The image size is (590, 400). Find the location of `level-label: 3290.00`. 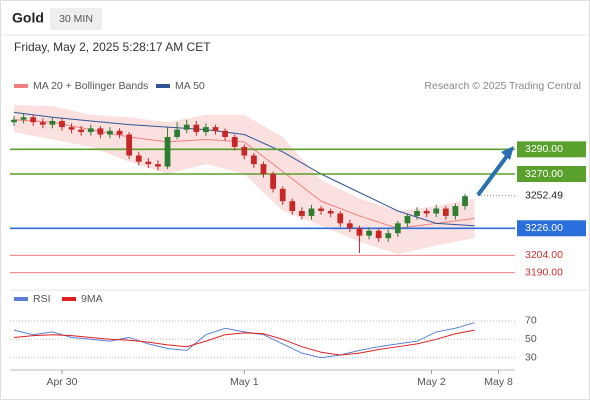

level-label: 3290.00 is located at coordinates (544, 149).